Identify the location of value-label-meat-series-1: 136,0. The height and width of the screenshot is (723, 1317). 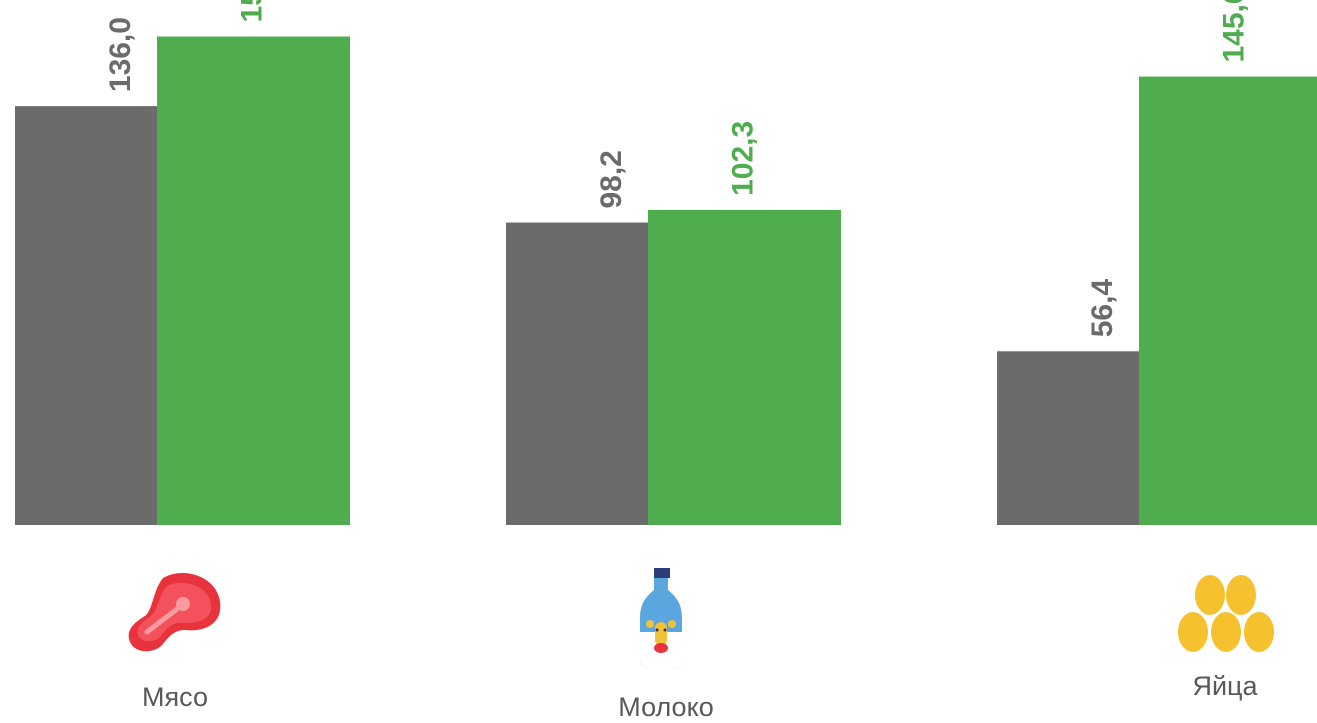
(120, 54).